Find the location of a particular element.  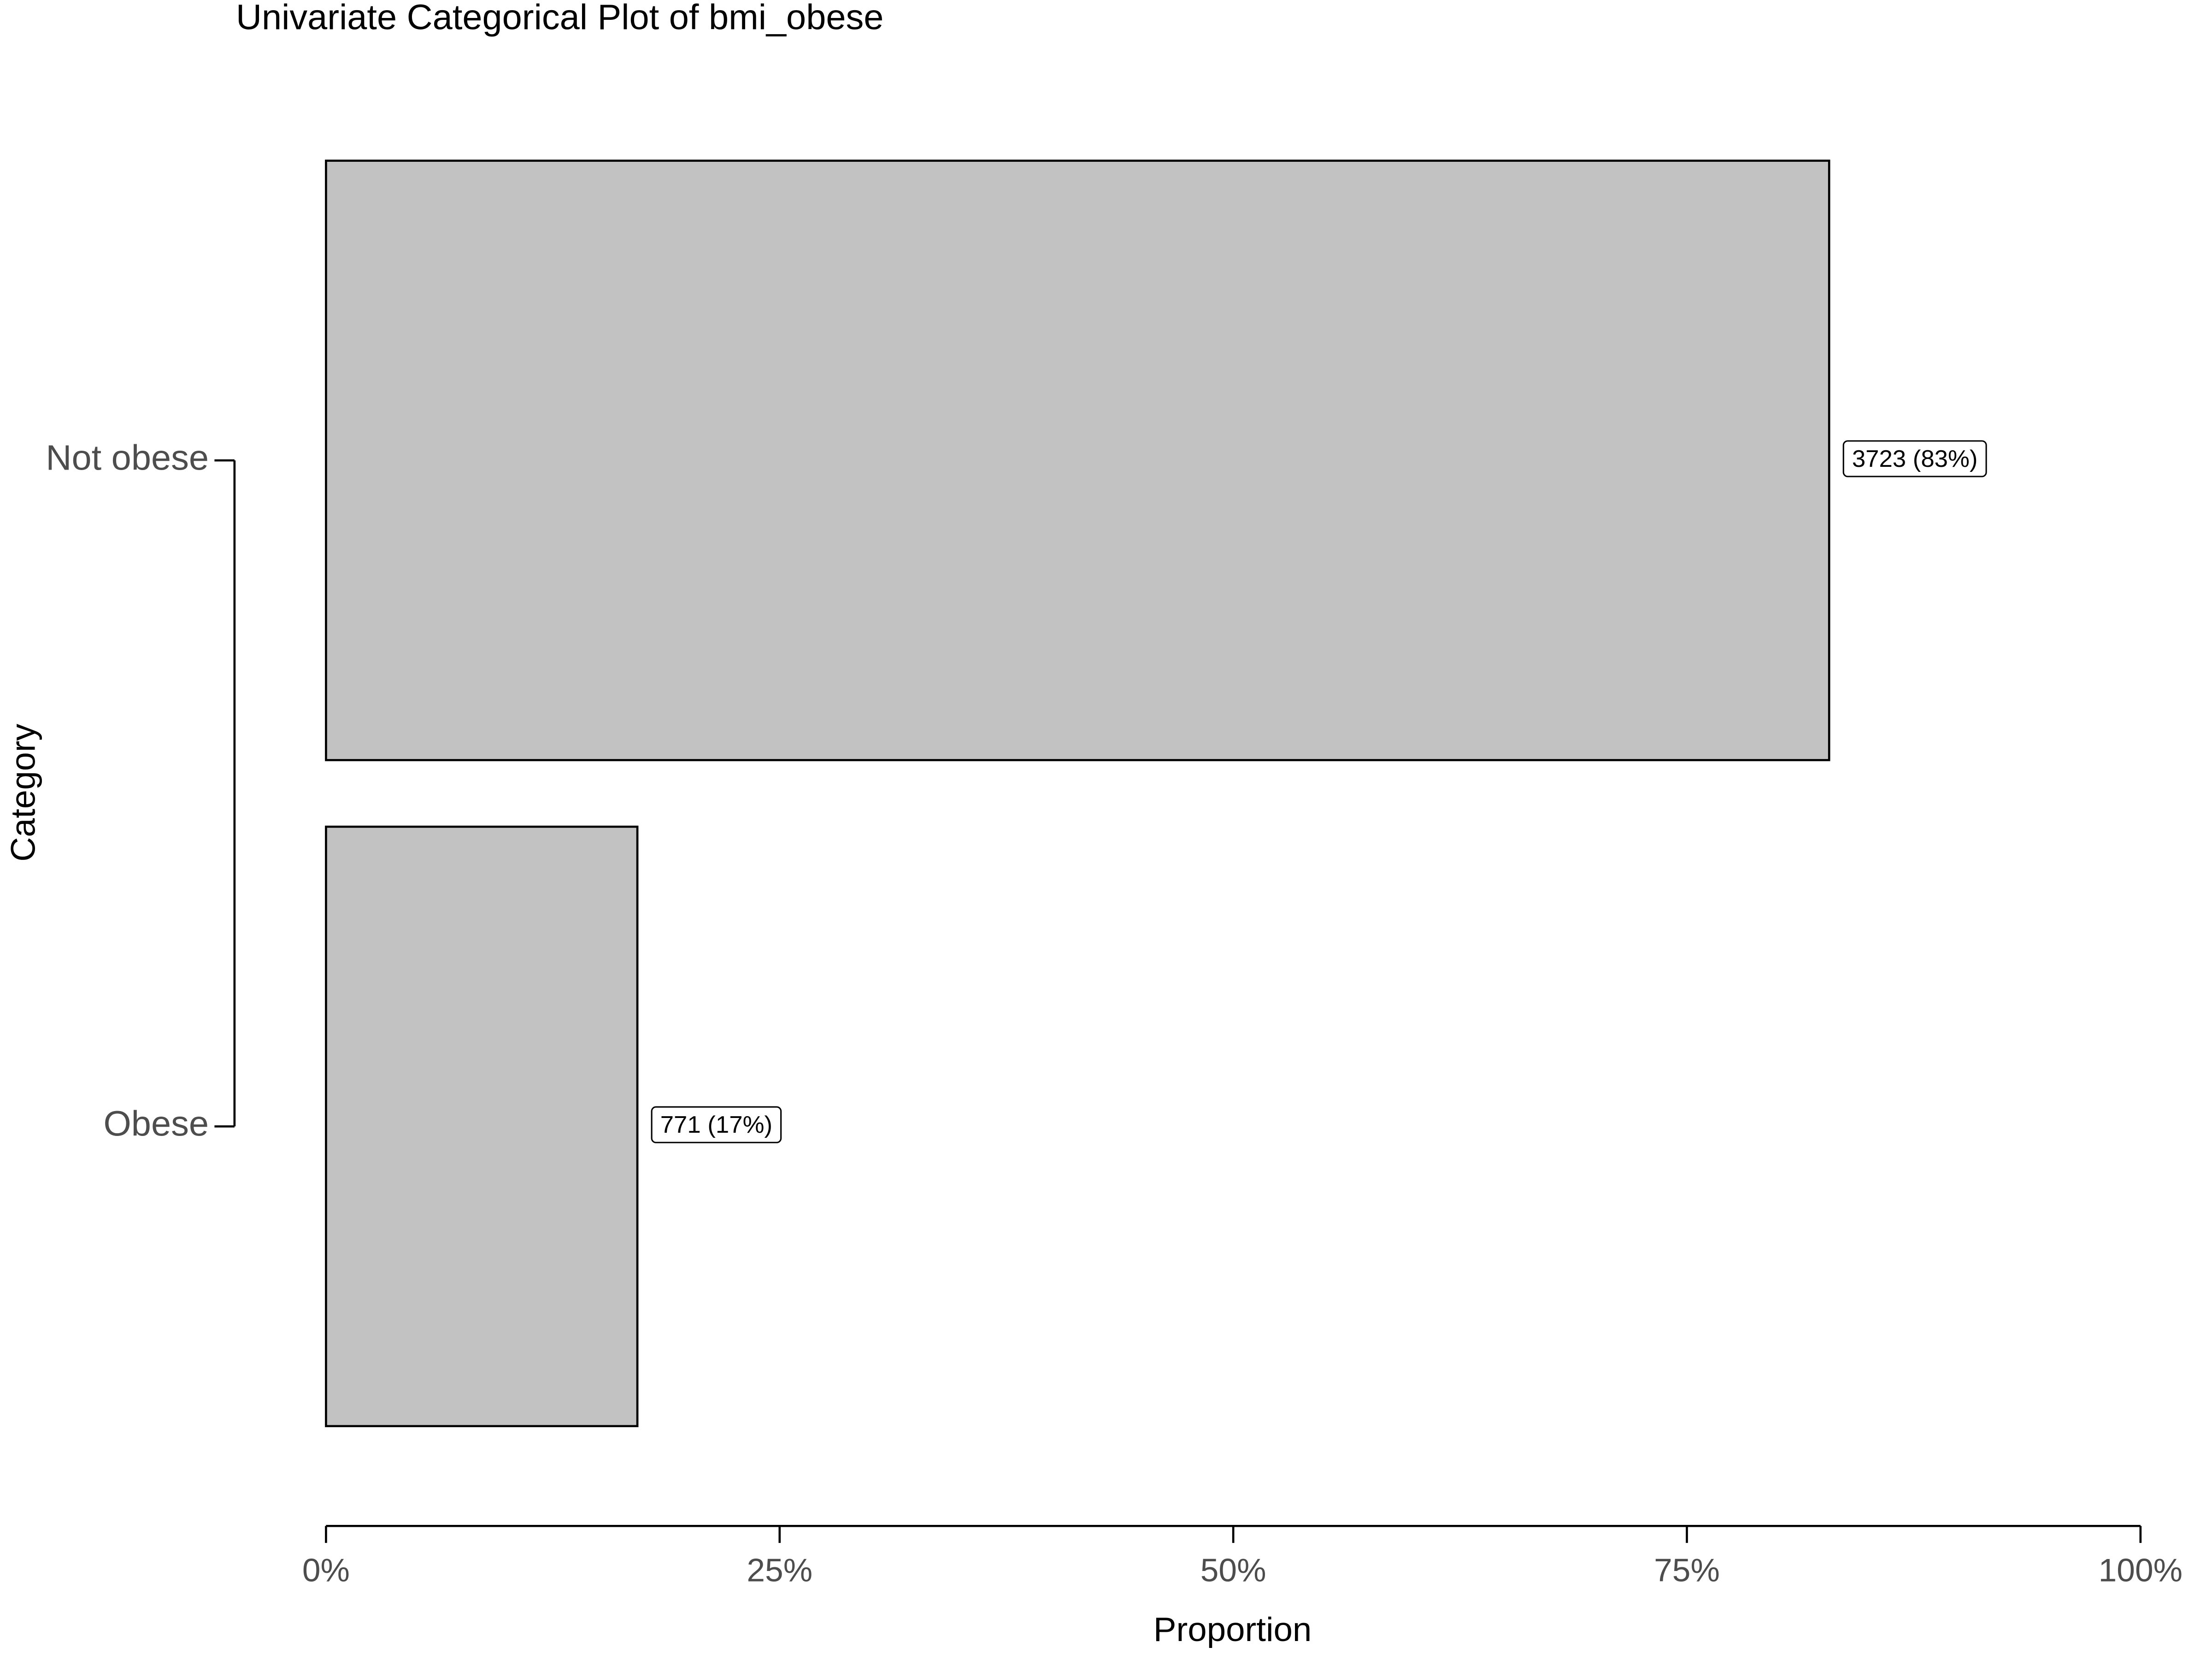

y-tick-label: Not obese is located at coordinates (127, 458).